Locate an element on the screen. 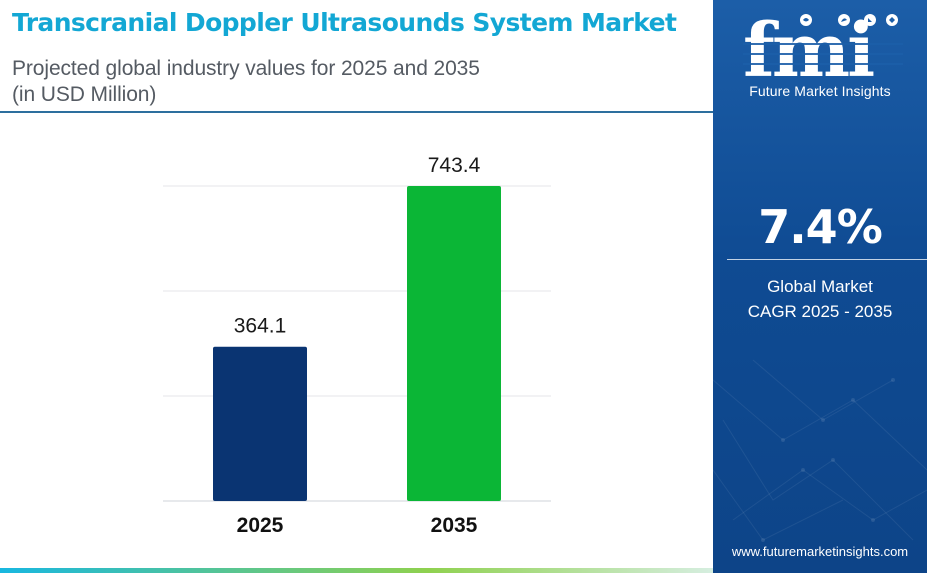  cagr-label: Global Market CAGR 2025 - 2035 is located at coordinates (820, 299).